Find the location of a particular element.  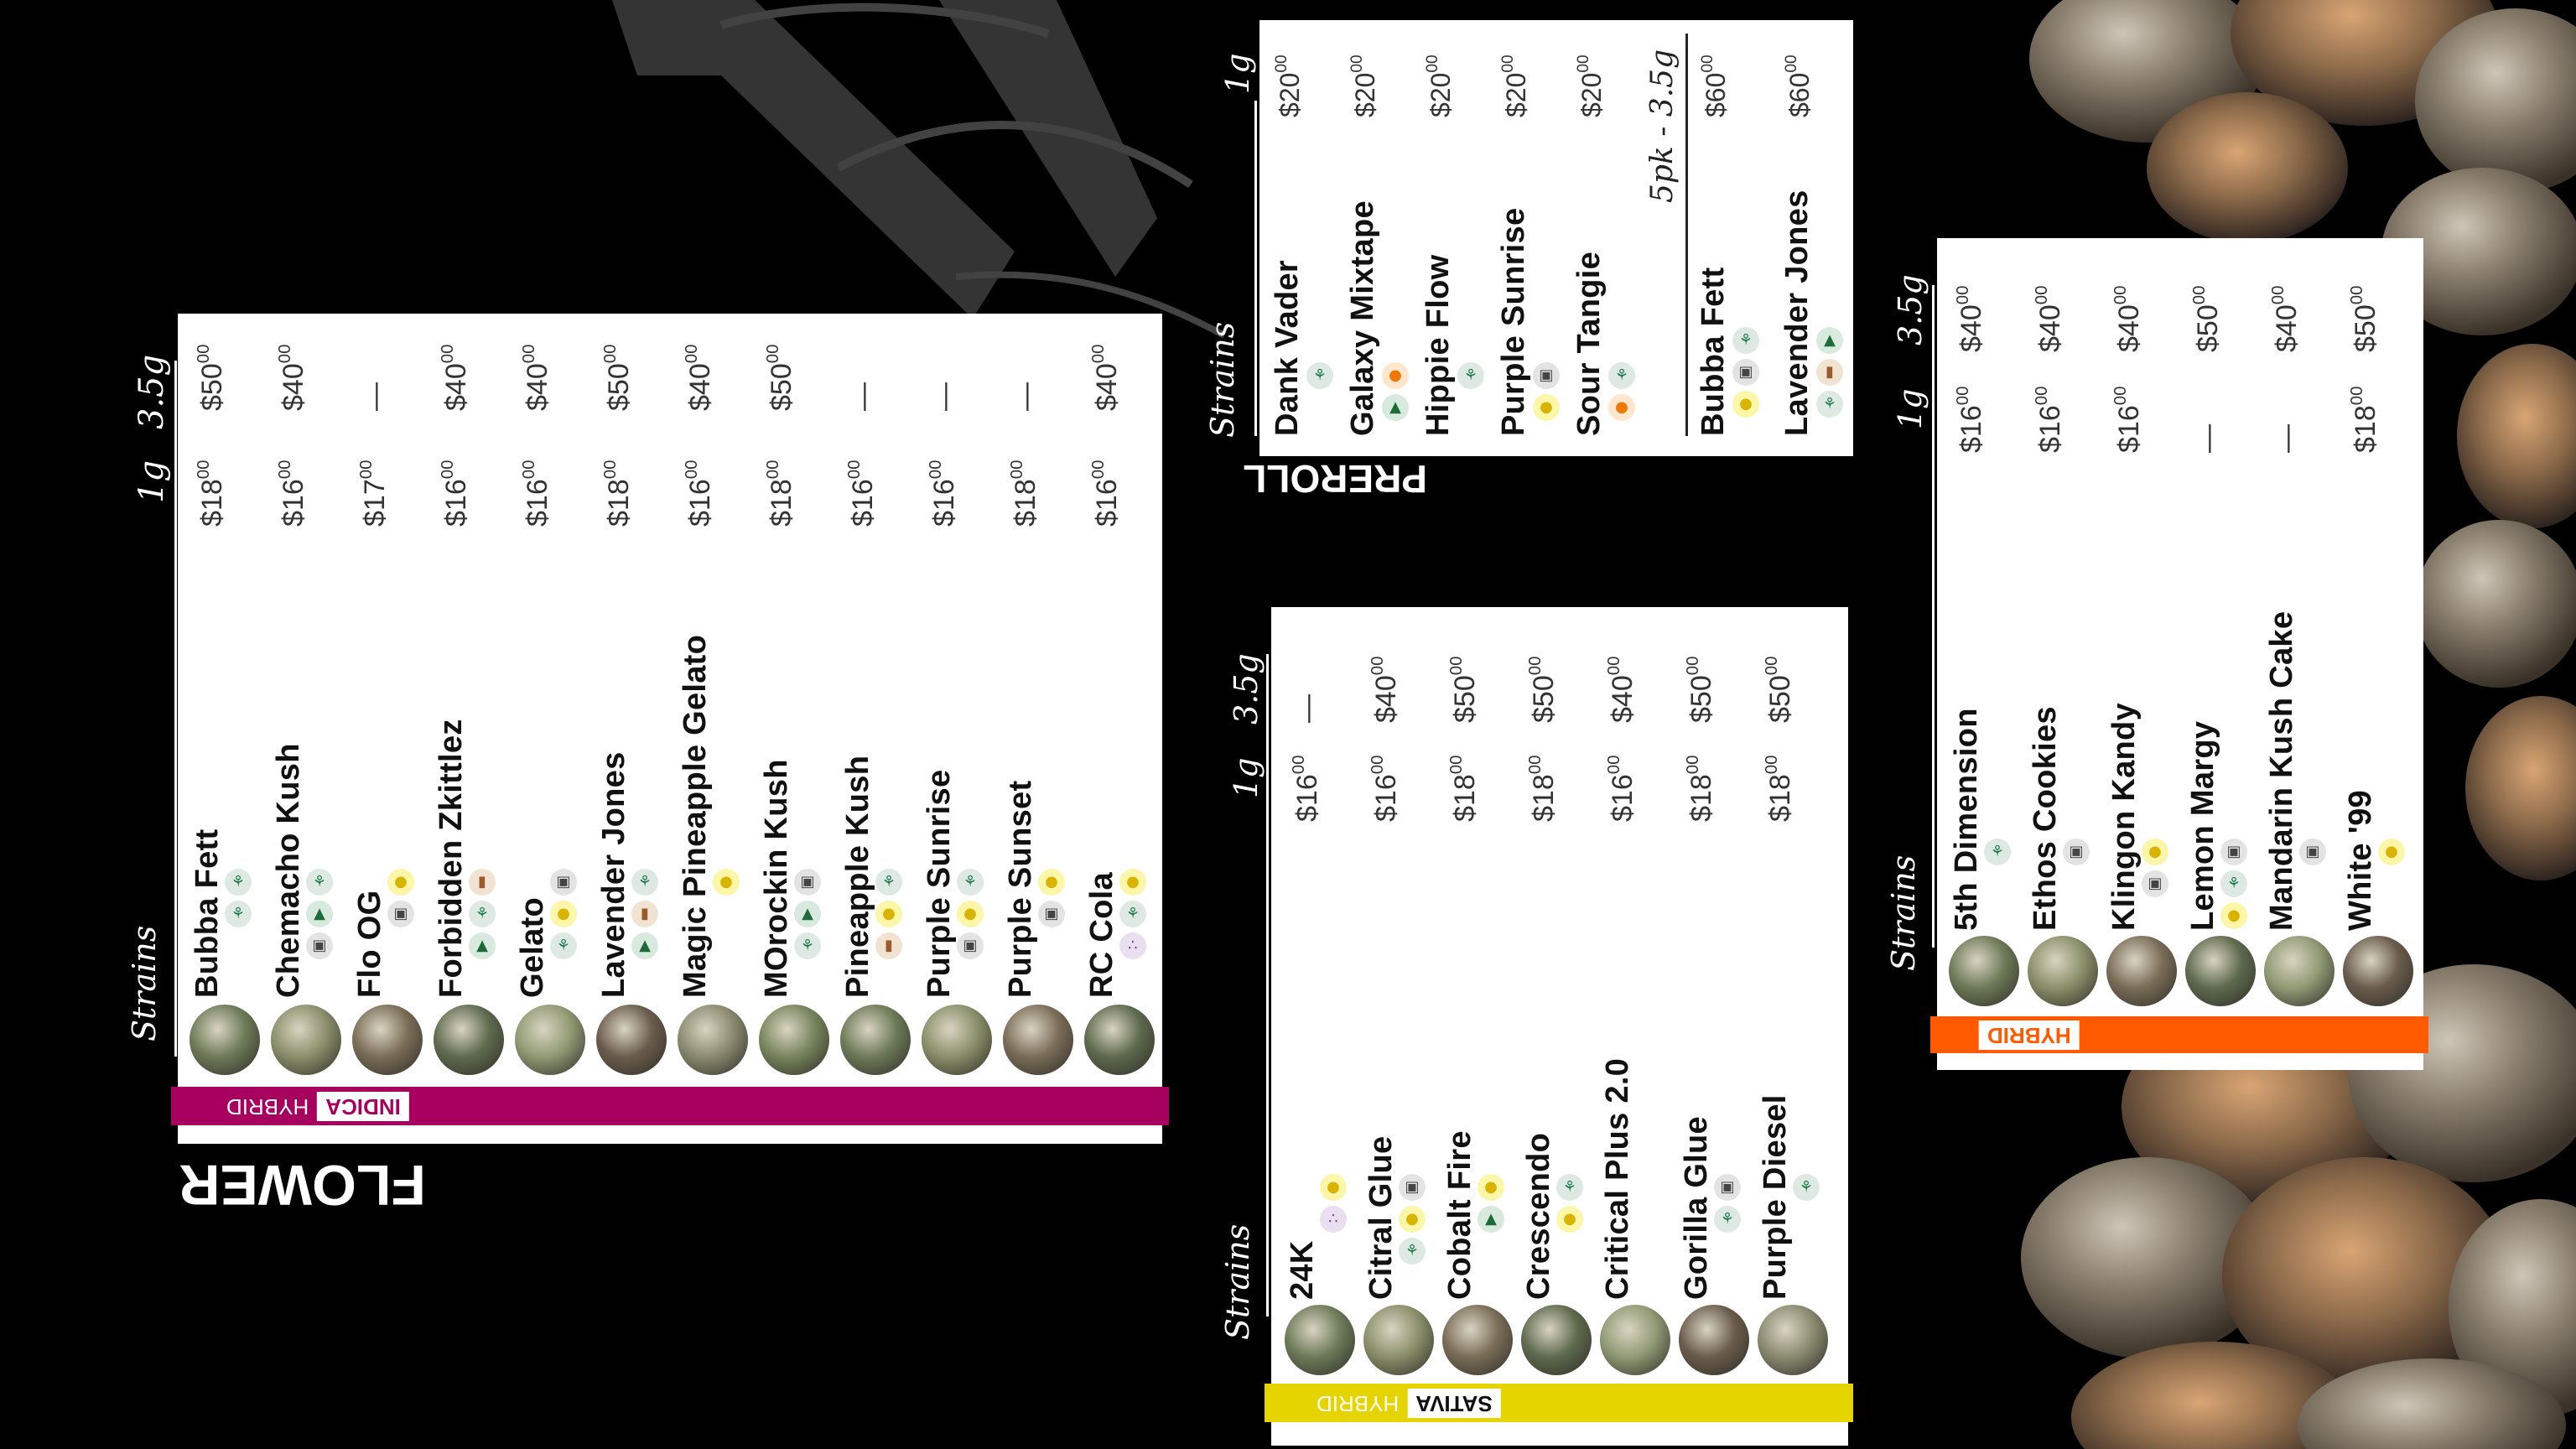

strain-name: 24K is located at coordinates (1302, 1270).